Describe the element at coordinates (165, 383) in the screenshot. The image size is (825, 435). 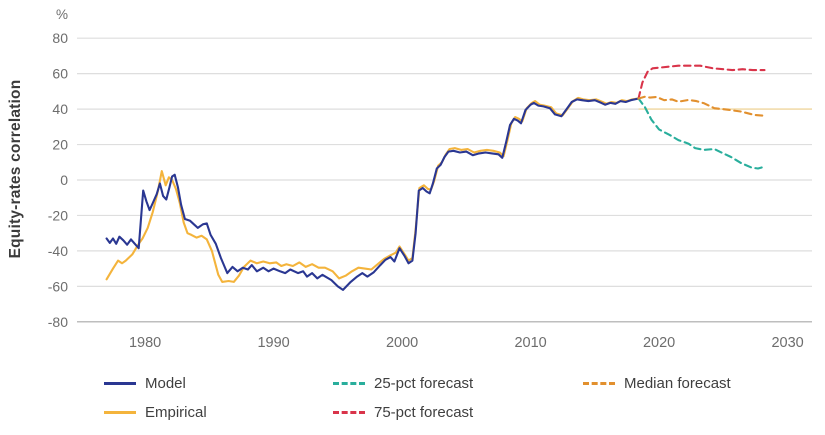
I see `legend-label-model: Model` at that location.